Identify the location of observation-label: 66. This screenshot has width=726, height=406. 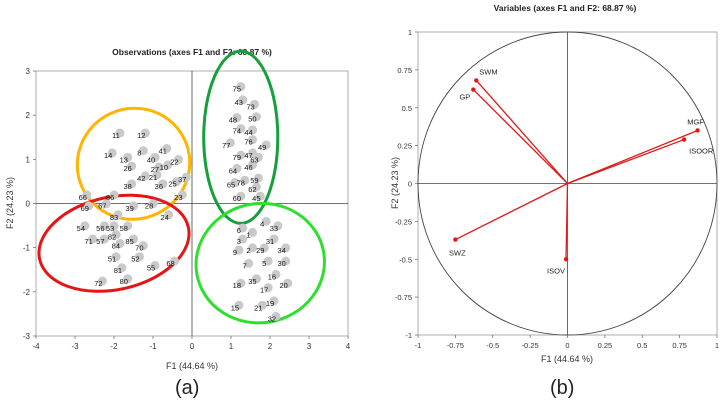
(83, 197).